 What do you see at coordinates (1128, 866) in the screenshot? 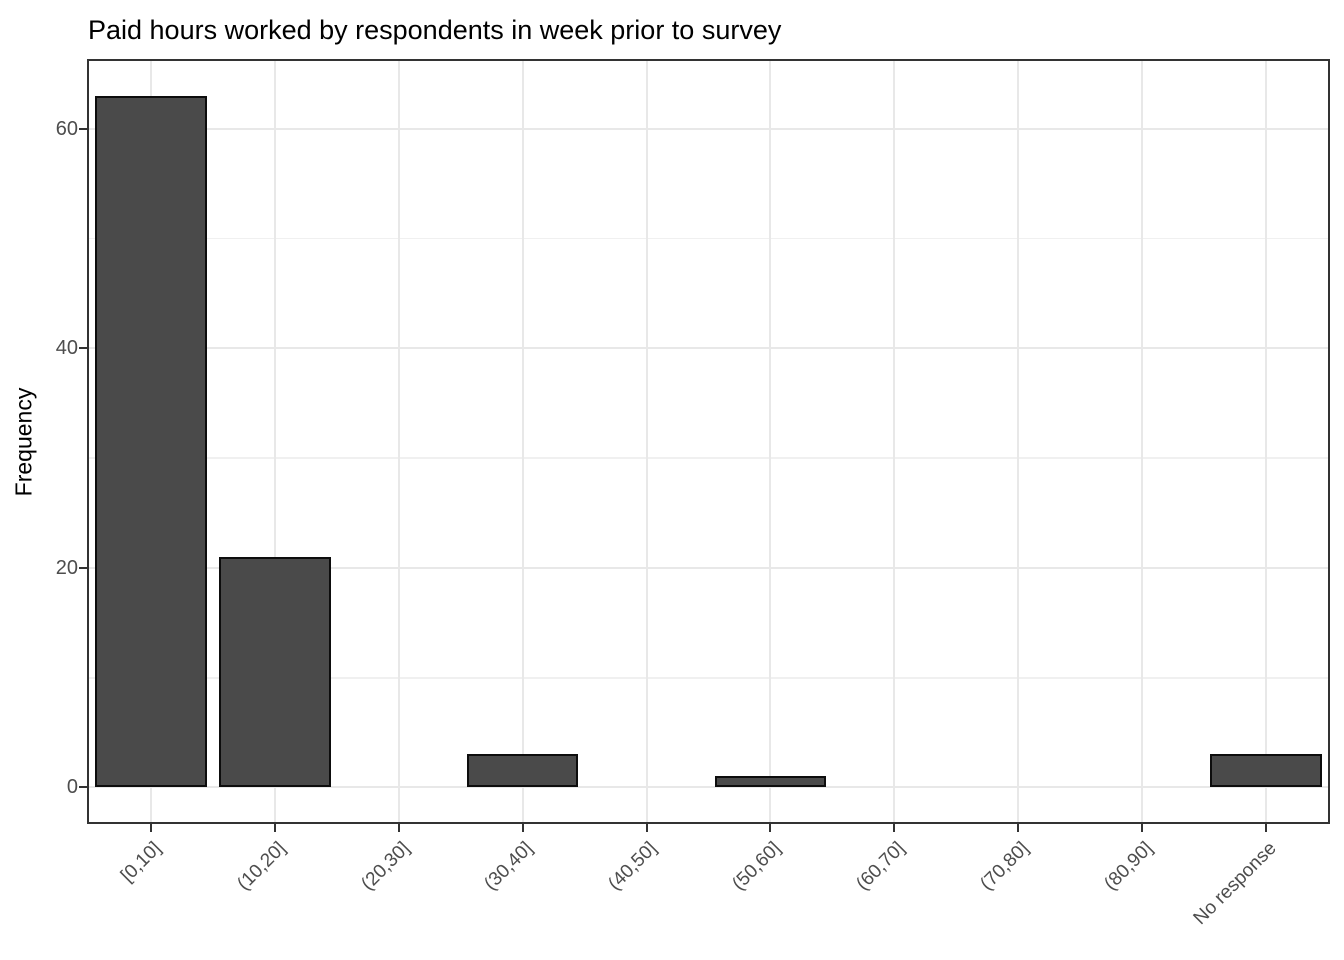
I see `x-tick-label: (80,90]` at bounding box center [1128, 866].